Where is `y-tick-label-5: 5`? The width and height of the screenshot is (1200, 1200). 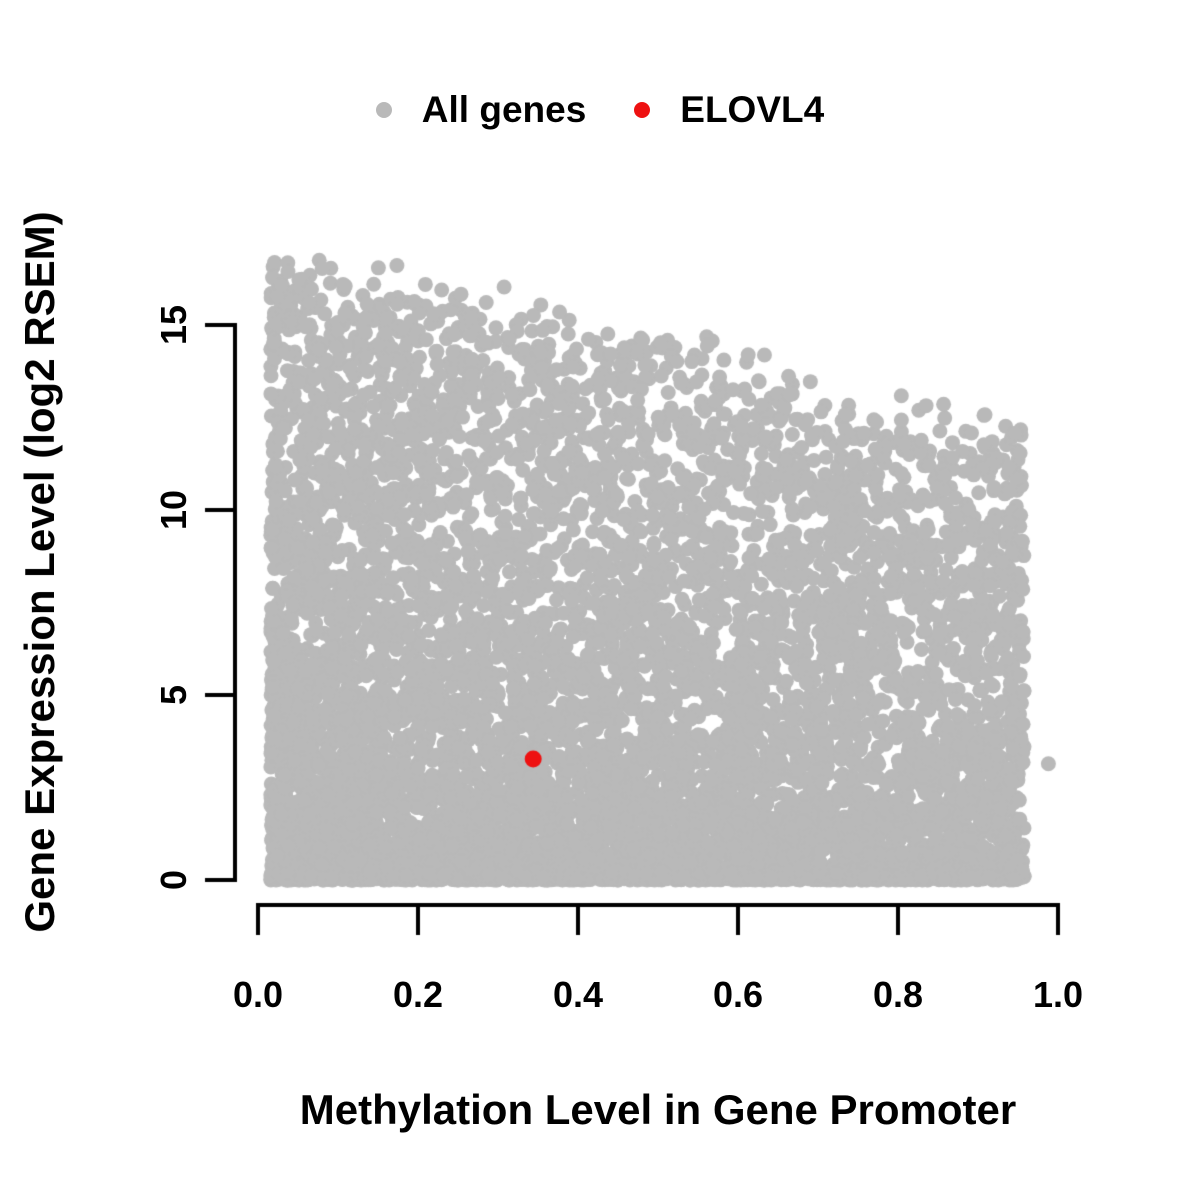
y-tick-label-5: 5 is located at coordinates (173, 695).